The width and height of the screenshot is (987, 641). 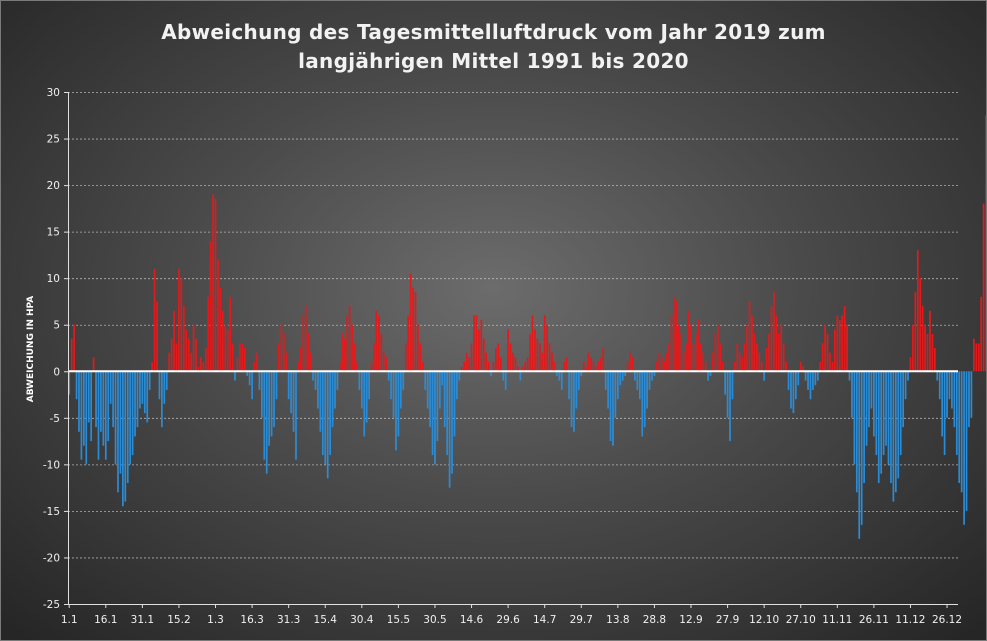 I want to click on y-tick-label: -15, so click(x=51, y=512).